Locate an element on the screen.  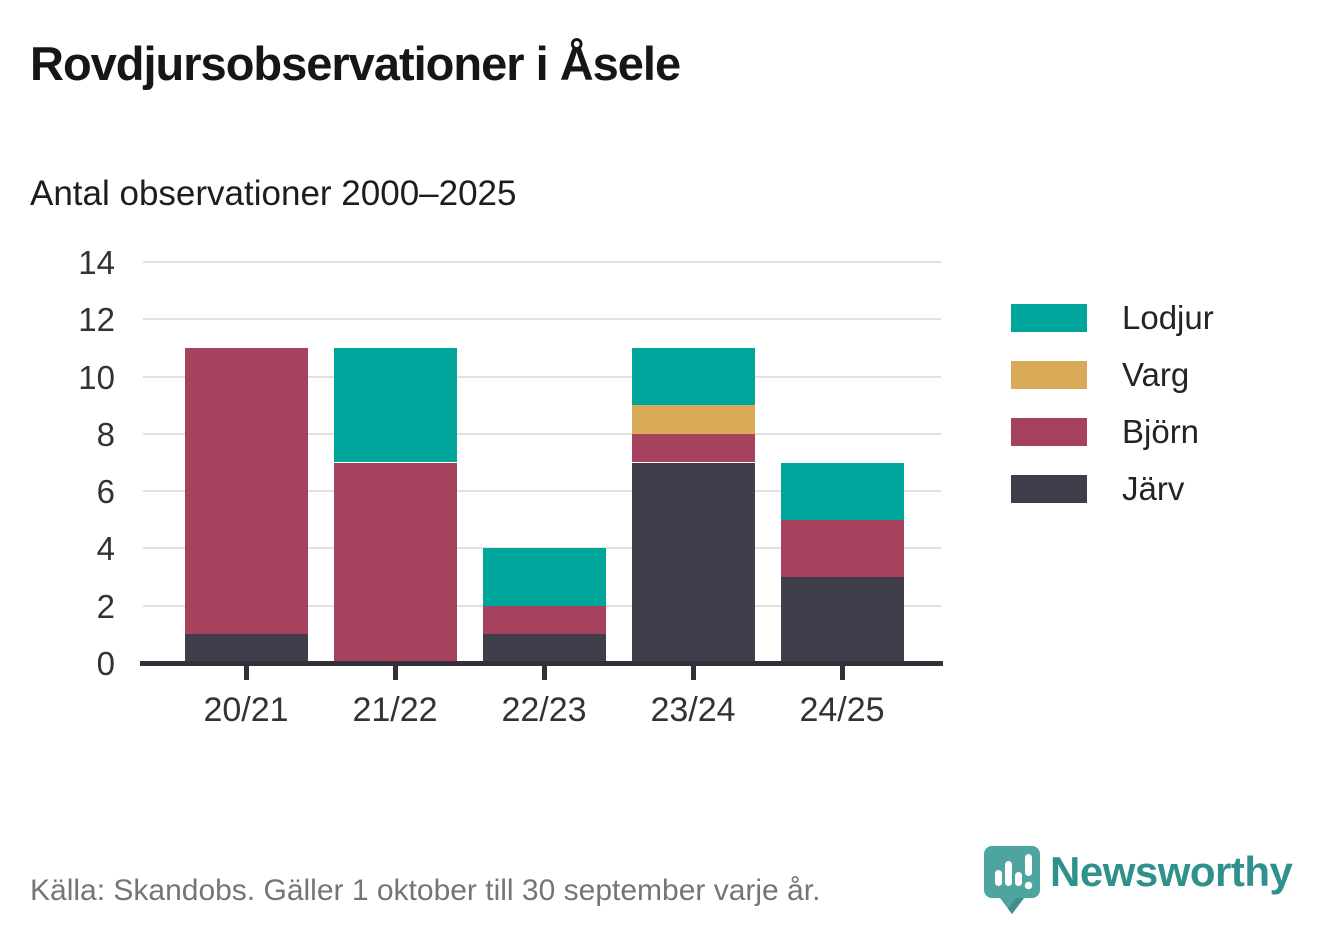
bar-segment-björn-21-22 is located at coordinates (395, 562).